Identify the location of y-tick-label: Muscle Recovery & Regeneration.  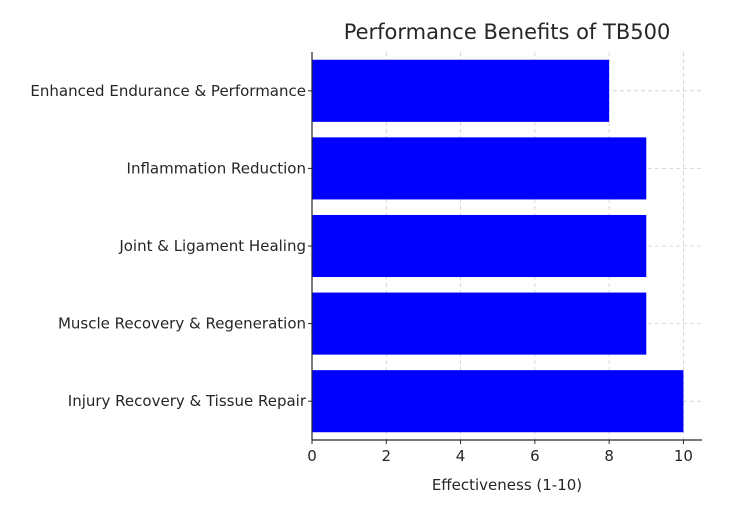
(182, 324).